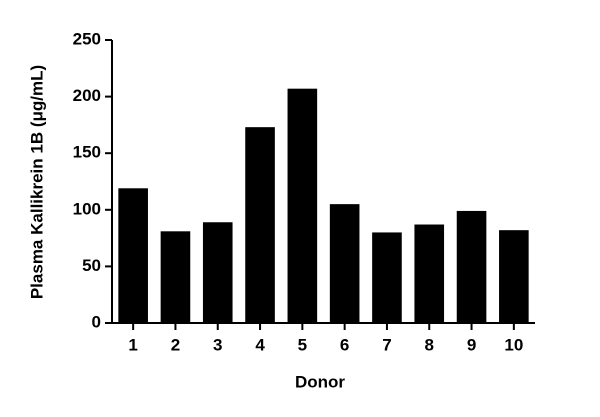 The height and width of the screenshot is (417, 600). Describe the element at coordinates (429, 344) in the screenshot. I see `x-tick-label: 8` at that location.